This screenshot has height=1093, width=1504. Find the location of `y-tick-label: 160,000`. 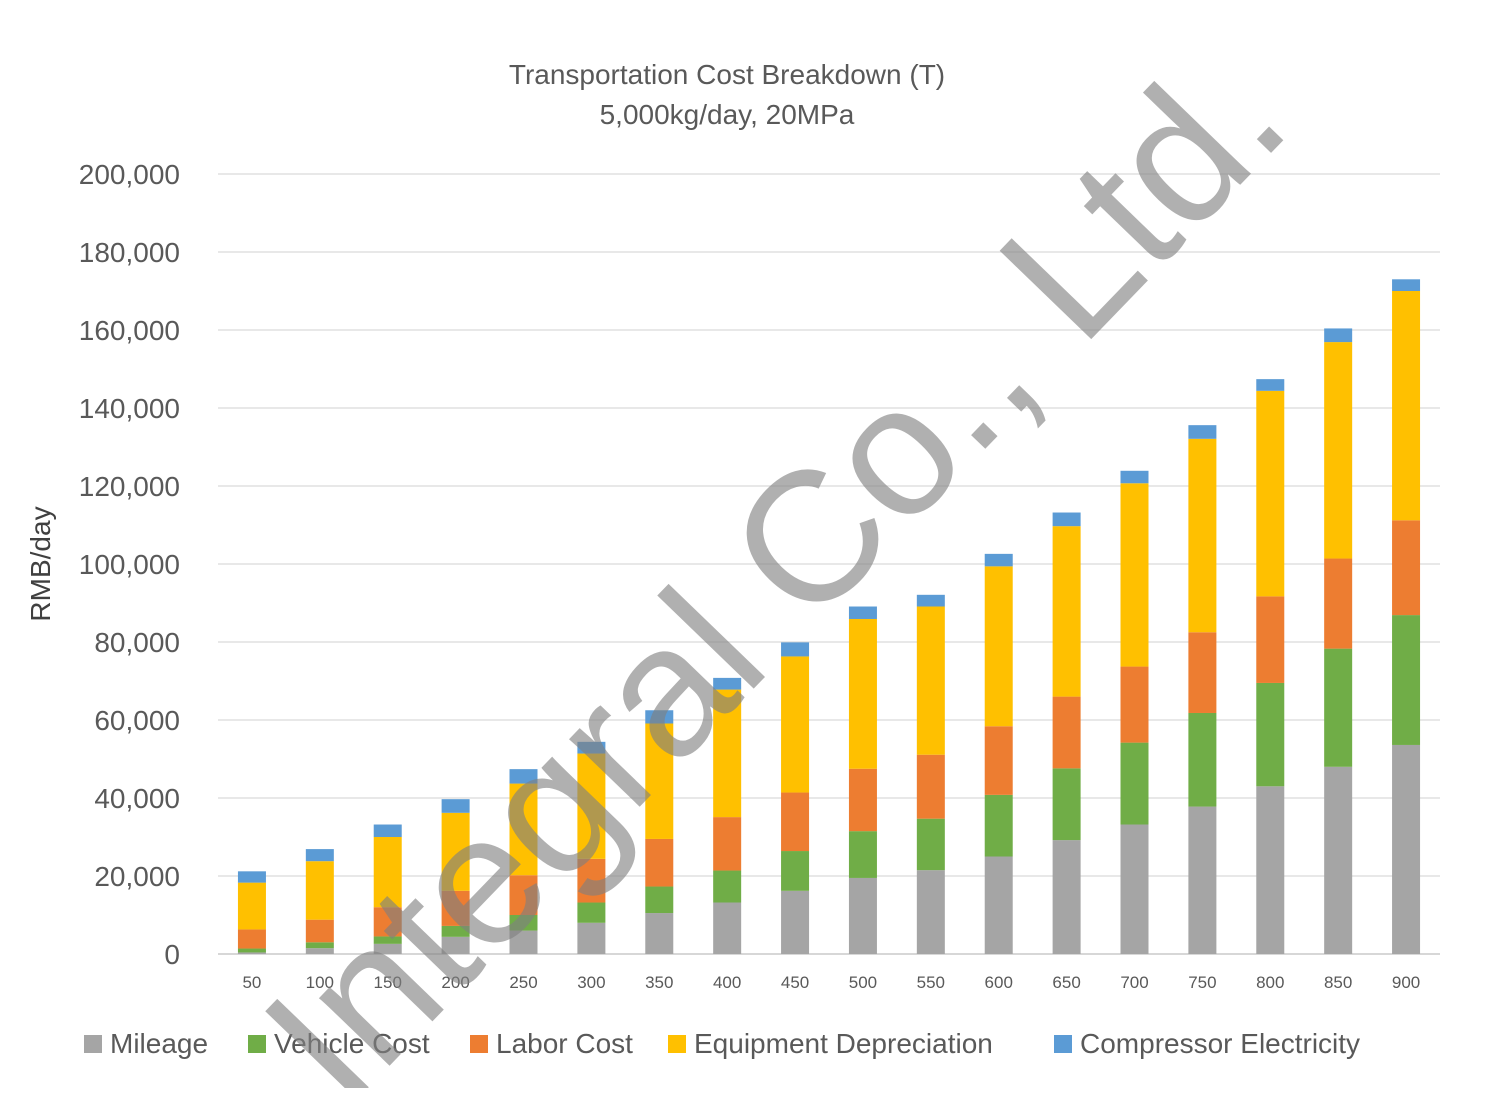

y-tick-label: 160,000 is located at coordinates (129, 330).